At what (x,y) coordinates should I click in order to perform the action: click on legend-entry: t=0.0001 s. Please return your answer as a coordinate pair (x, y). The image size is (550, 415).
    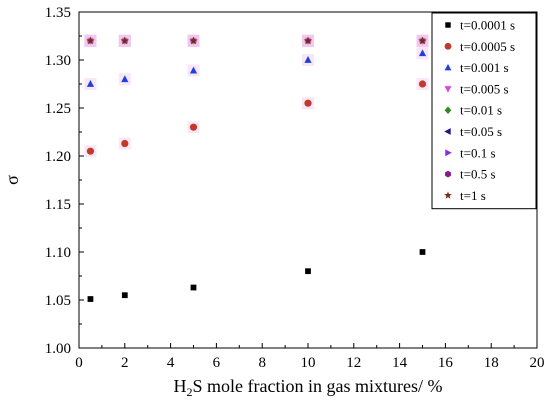
    Looking at the image, I should click on (487, 25).